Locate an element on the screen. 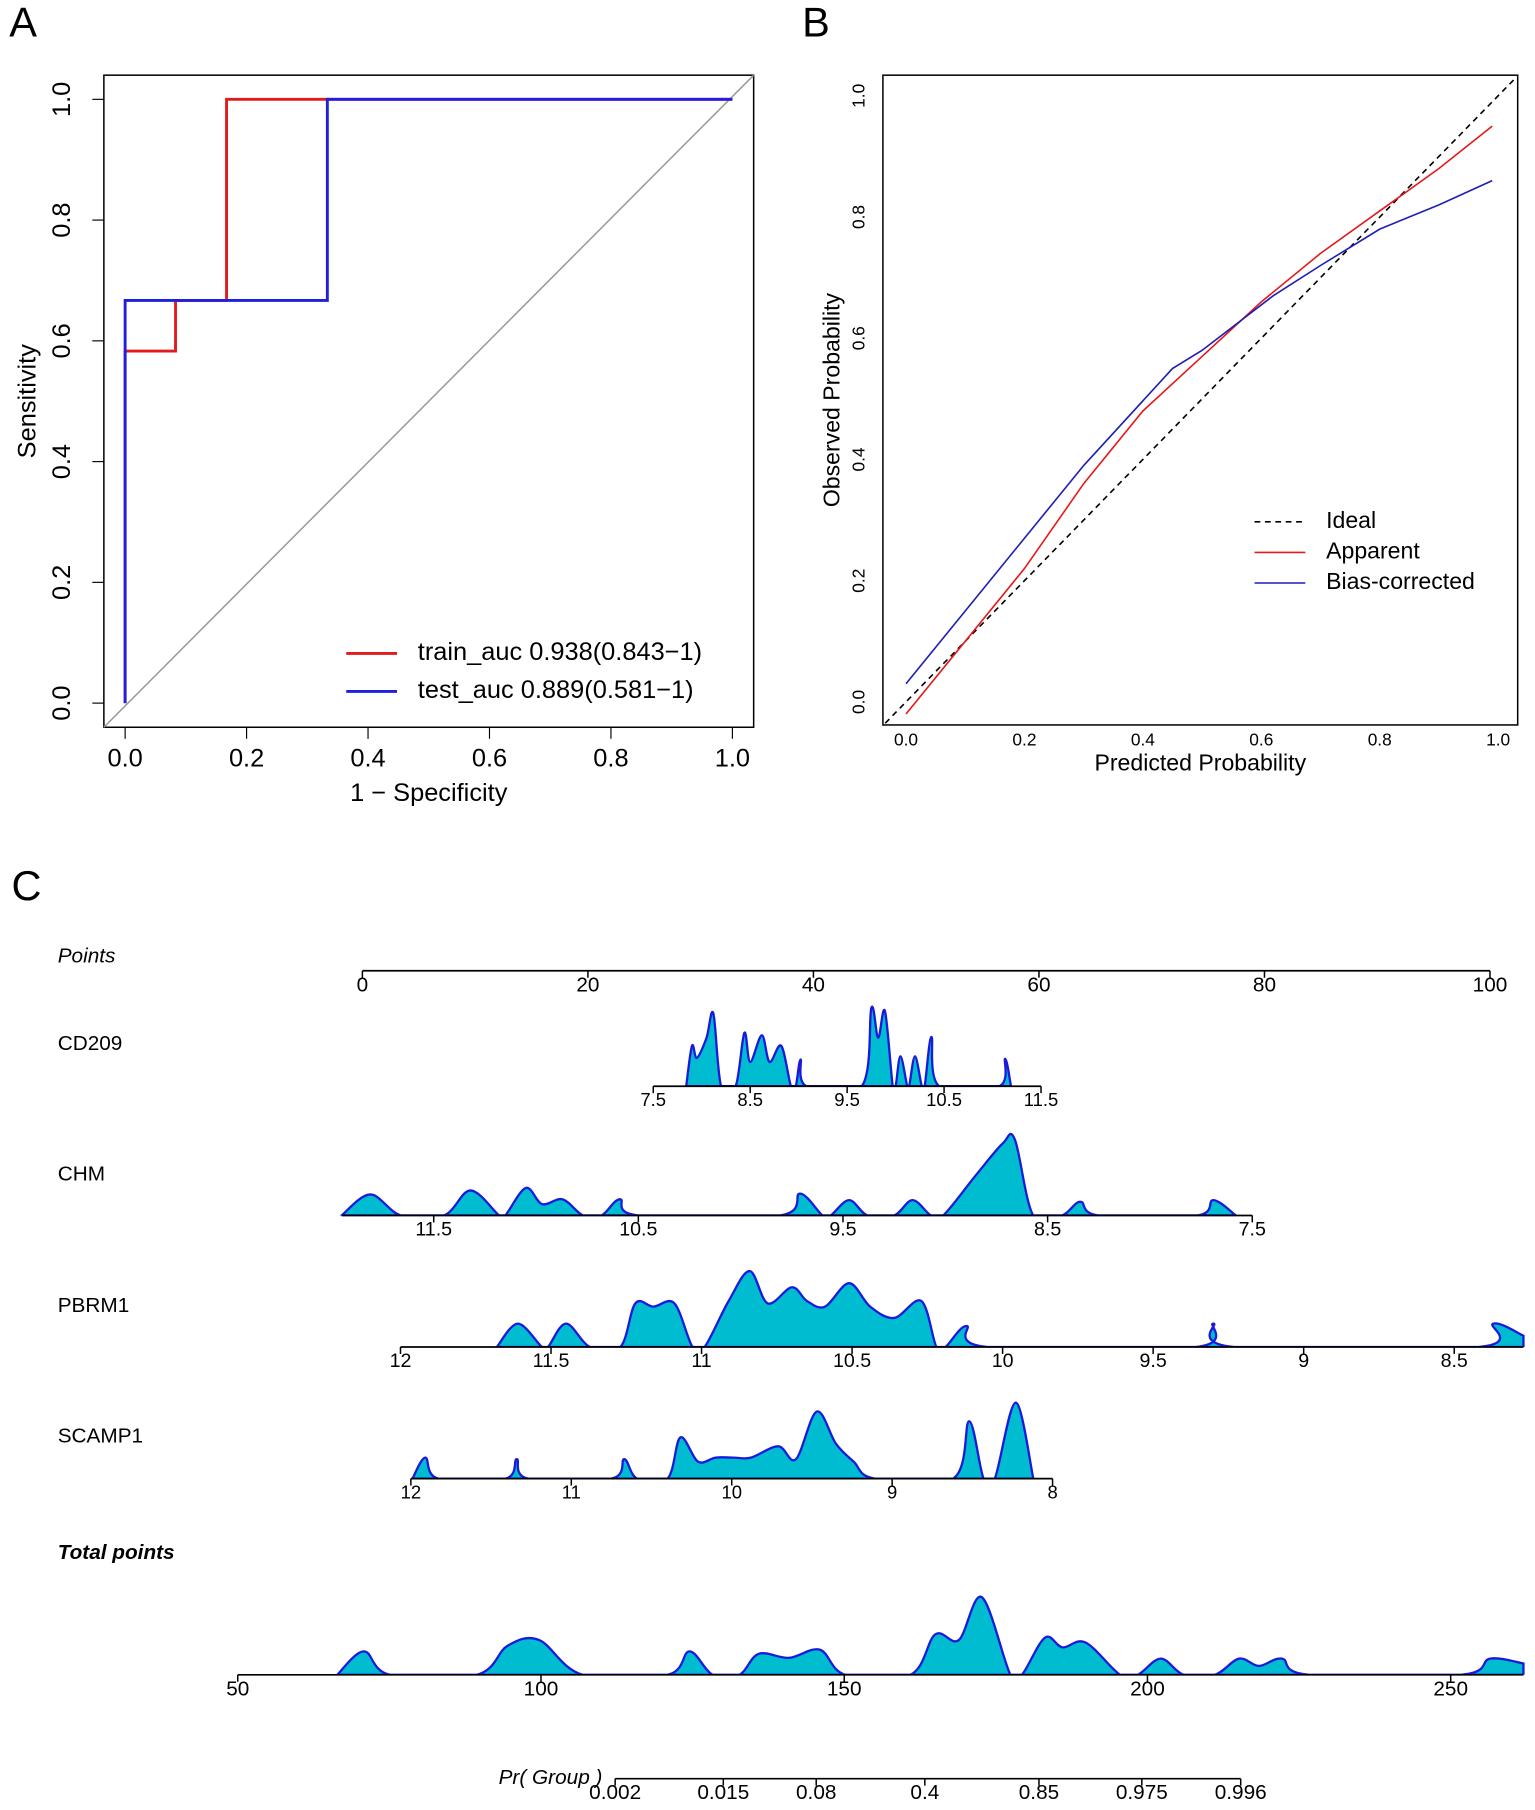 This screenshot has width=1535, height=1810. plot-frame is located at coordinates (1200, 400).